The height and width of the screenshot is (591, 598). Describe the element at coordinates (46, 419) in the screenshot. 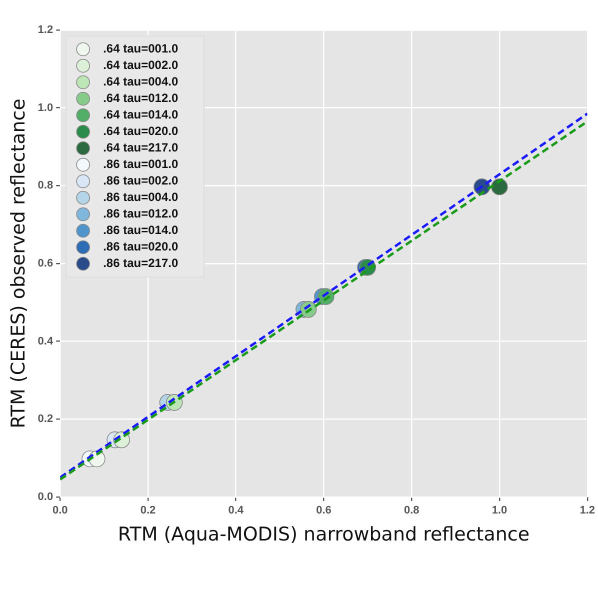

I see `y-tick-label: 0.2` at that location.